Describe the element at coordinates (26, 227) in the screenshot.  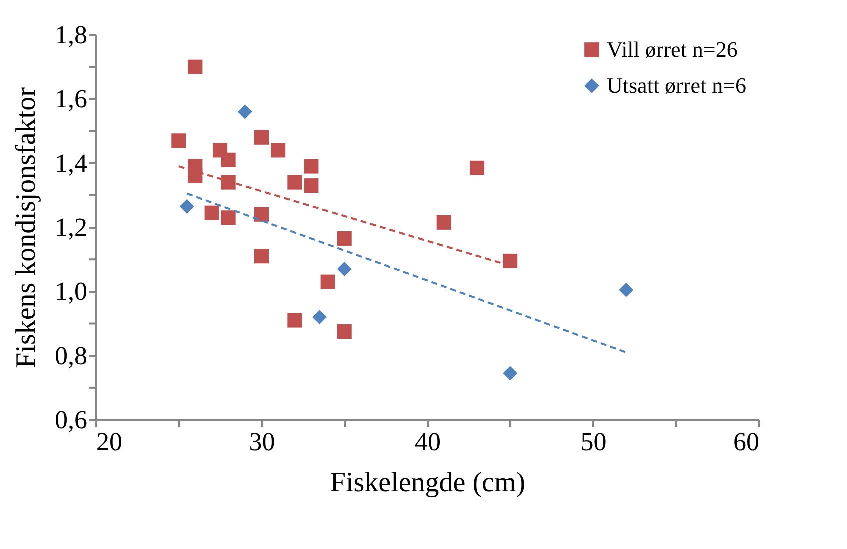
I see `y-axis-title: Fiskens kondisjonsfaktor` at that location.